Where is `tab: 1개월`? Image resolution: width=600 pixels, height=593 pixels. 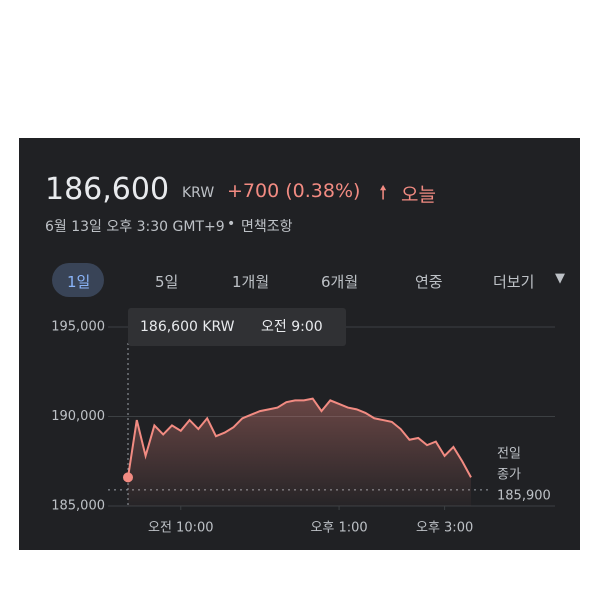 tab: 1개월 is located at coordinates (251, 282).